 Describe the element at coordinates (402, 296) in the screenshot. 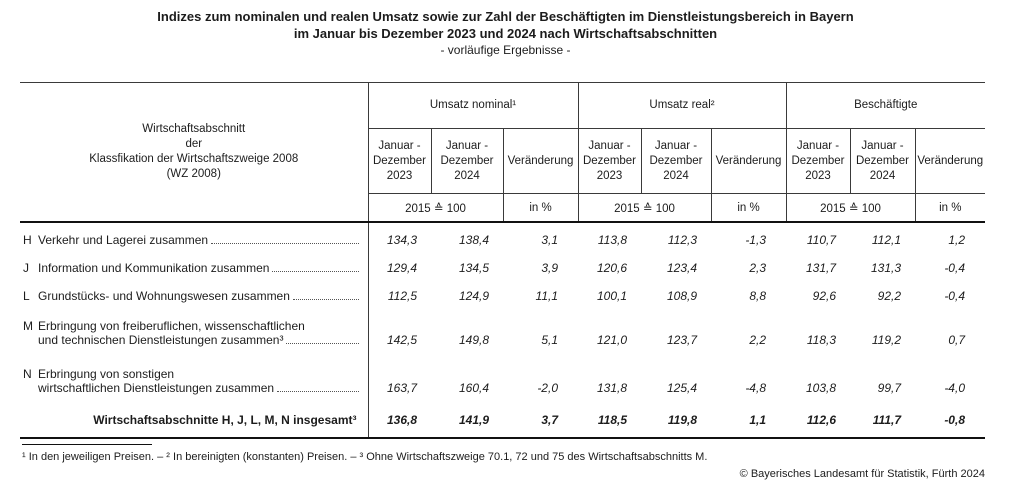

I see `value-cell: 112,5` at that location.